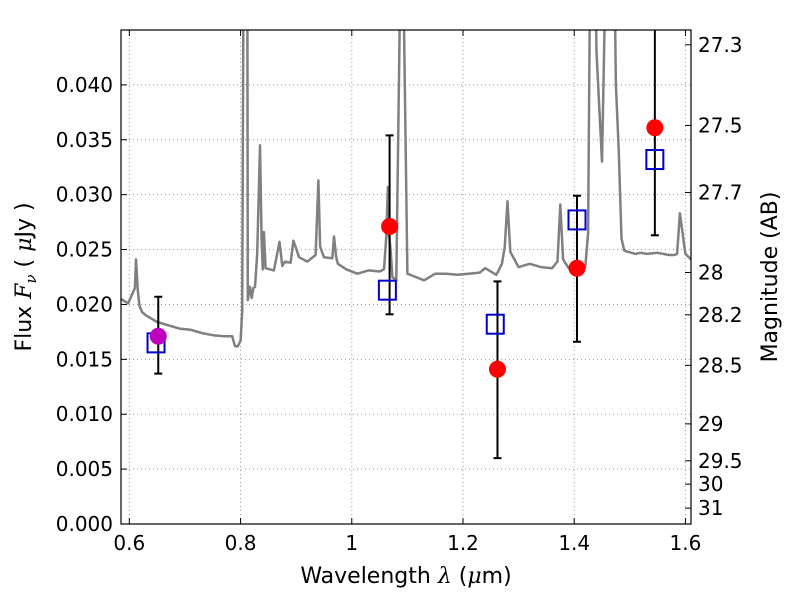 This screenshot has width=800, height=600. What do you see at coordinates (720, 315) in the screenshot?
I see `magnitude-tick-label: 28.2` at bounding box center [720, 315].